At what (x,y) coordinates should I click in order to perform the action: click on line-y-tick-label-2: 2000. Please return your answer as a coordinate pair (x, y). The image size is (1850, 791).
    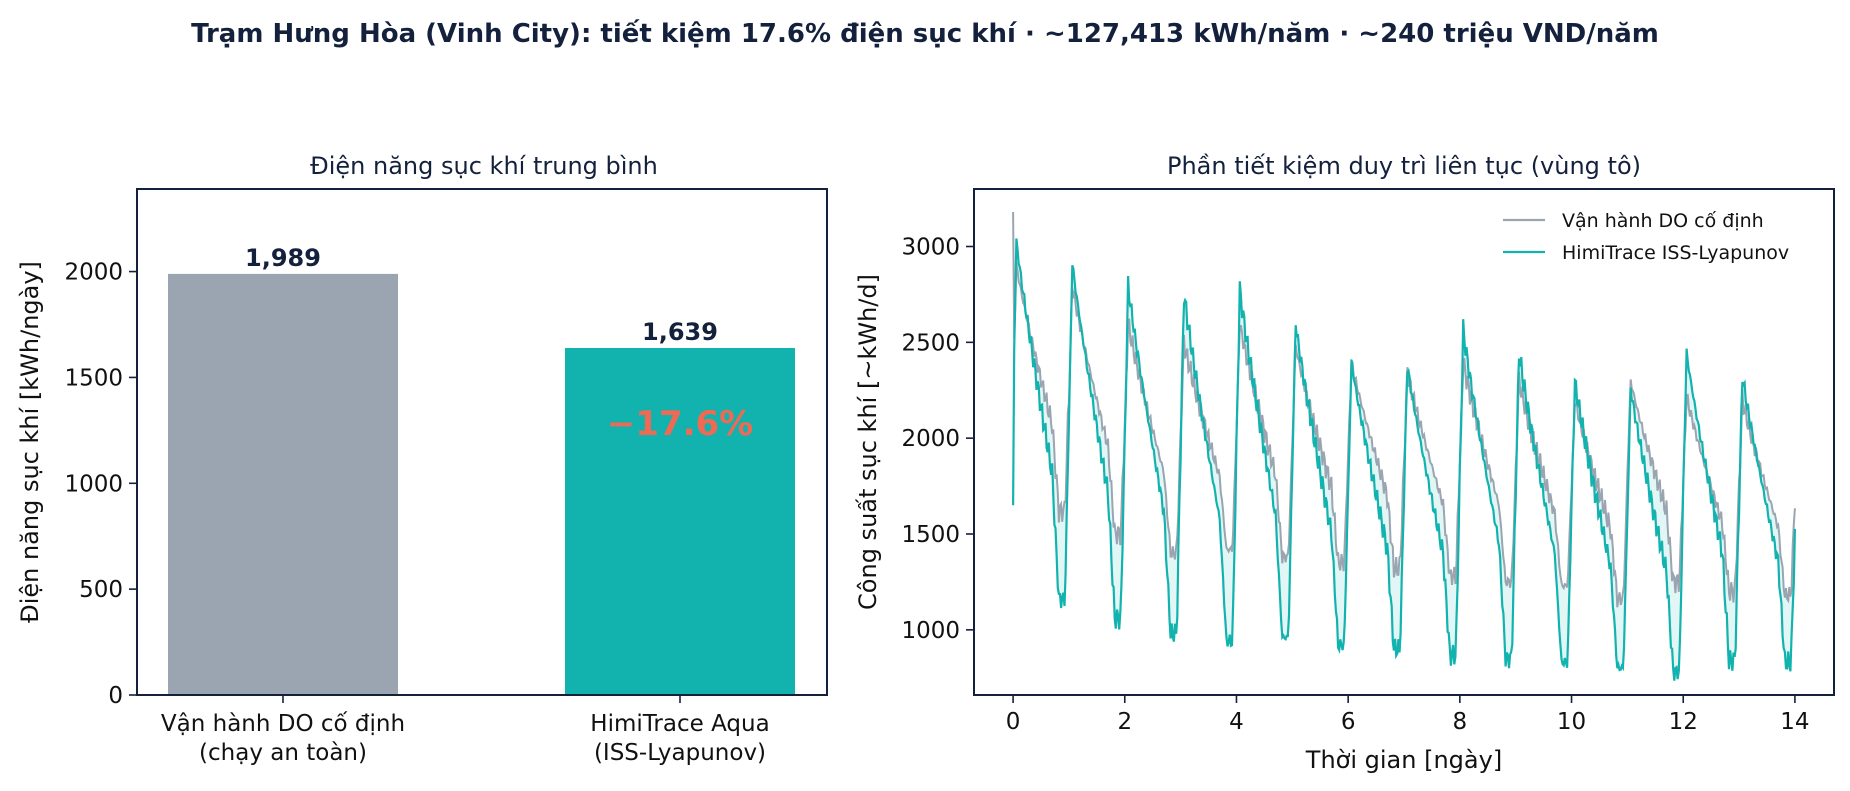
    Looking at the image, I should click on (930, 439).